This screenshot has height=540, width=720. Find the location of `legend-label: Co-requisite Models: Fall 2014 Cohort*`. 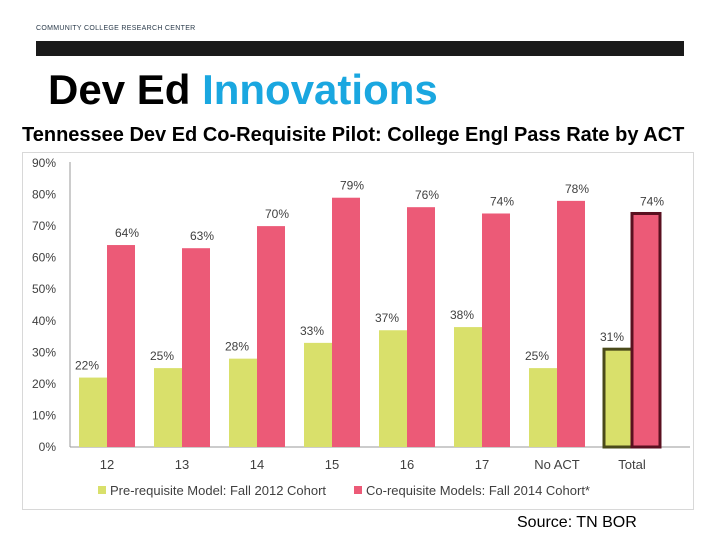

legend-label: Co-requisite Models: Fall 2014 Cohort* is located at coordinates (478, 490).